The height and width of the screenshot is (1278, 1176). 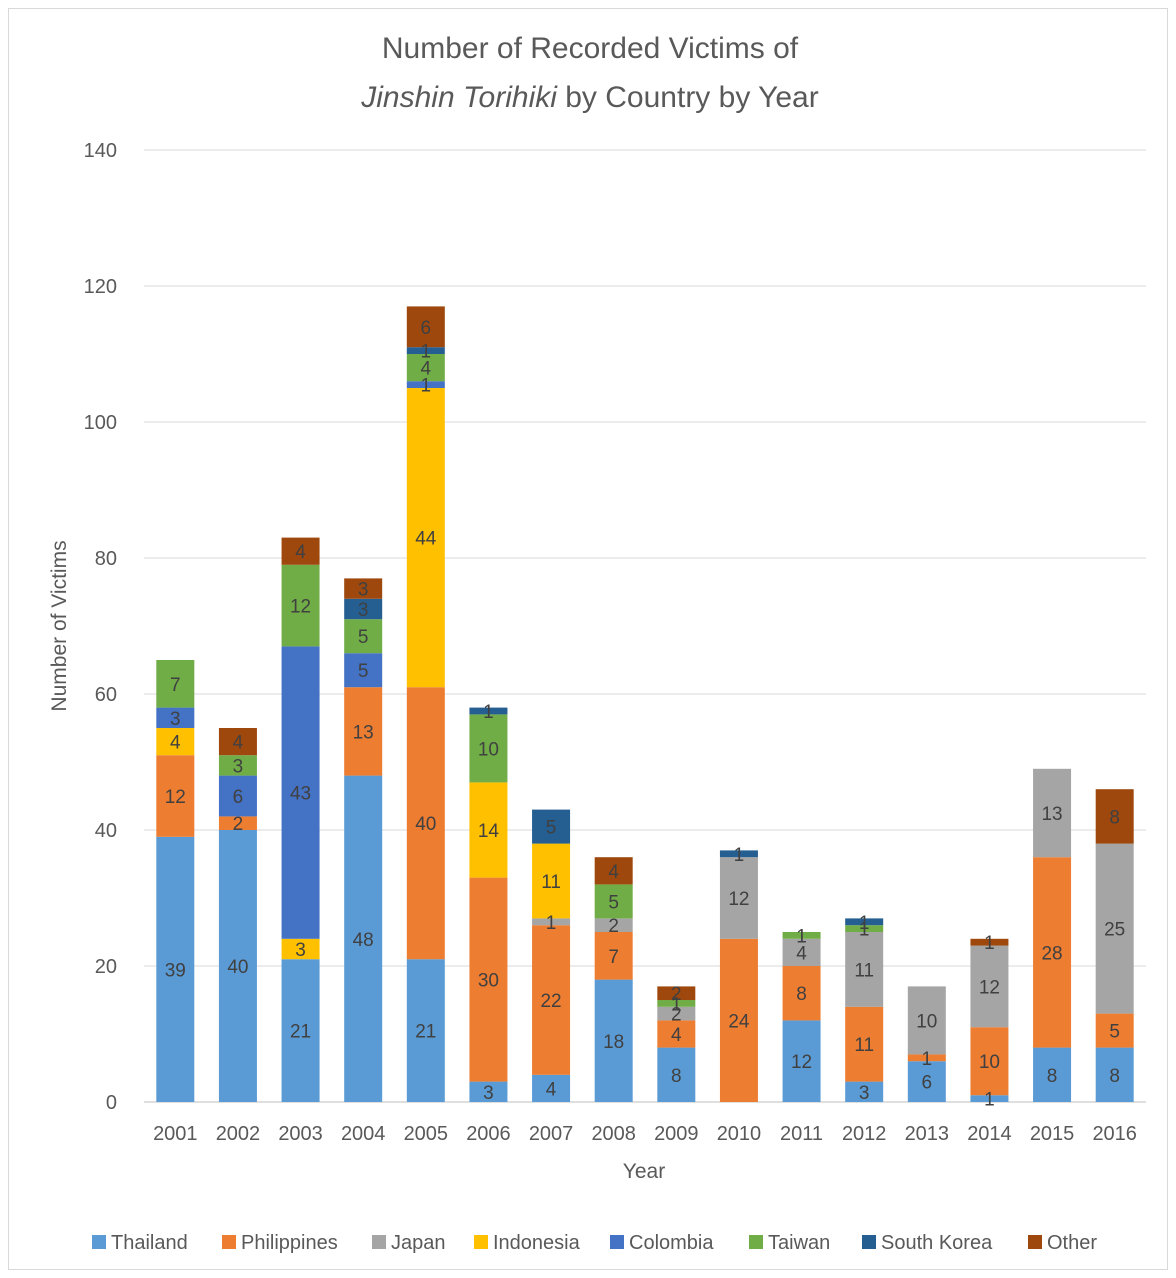 I want to click on x-tick-label: 2007, so click(x=551, y=1134).